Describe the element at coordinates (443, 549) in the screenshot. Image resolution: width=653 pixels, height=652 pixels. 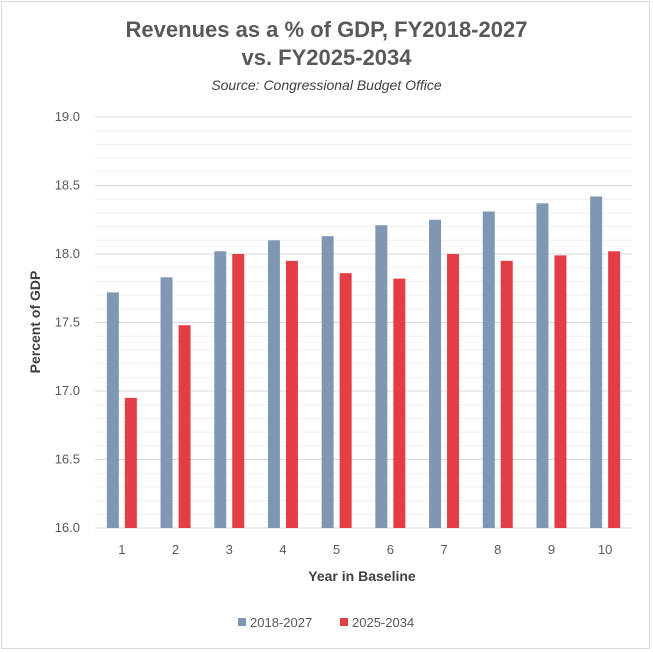
I see `x-tick-label: 7` at that location.